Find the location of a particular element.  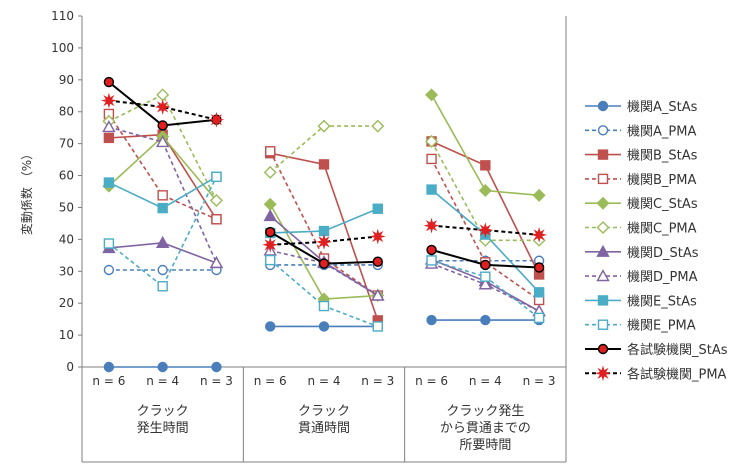

legend-entry: 各試験機関_PMA is located at coordinates (656, 373).